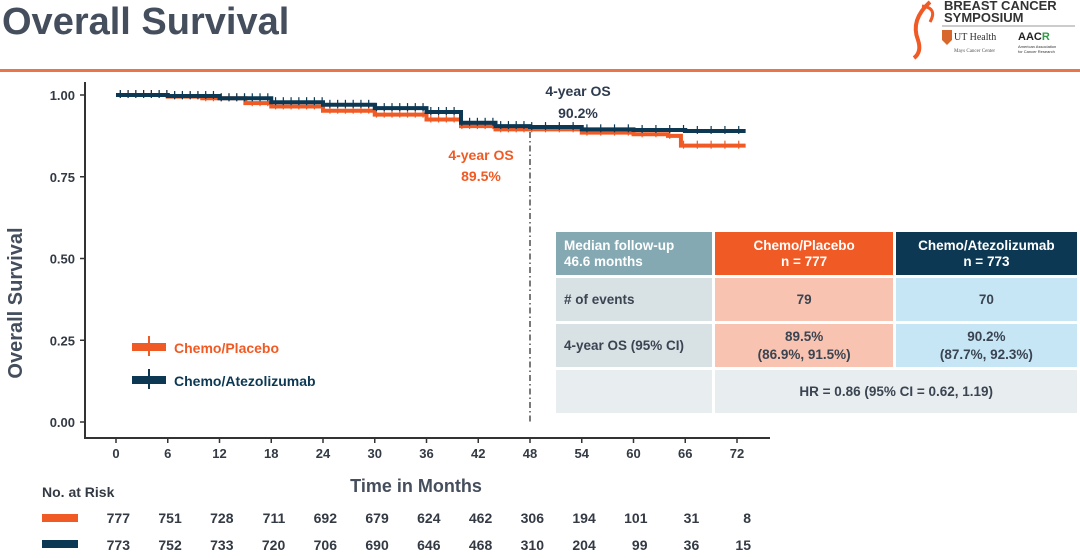  Describe the element at coordinates (480, 545) in the screenshot. I see `risk-count-atezo: 468` at that location.